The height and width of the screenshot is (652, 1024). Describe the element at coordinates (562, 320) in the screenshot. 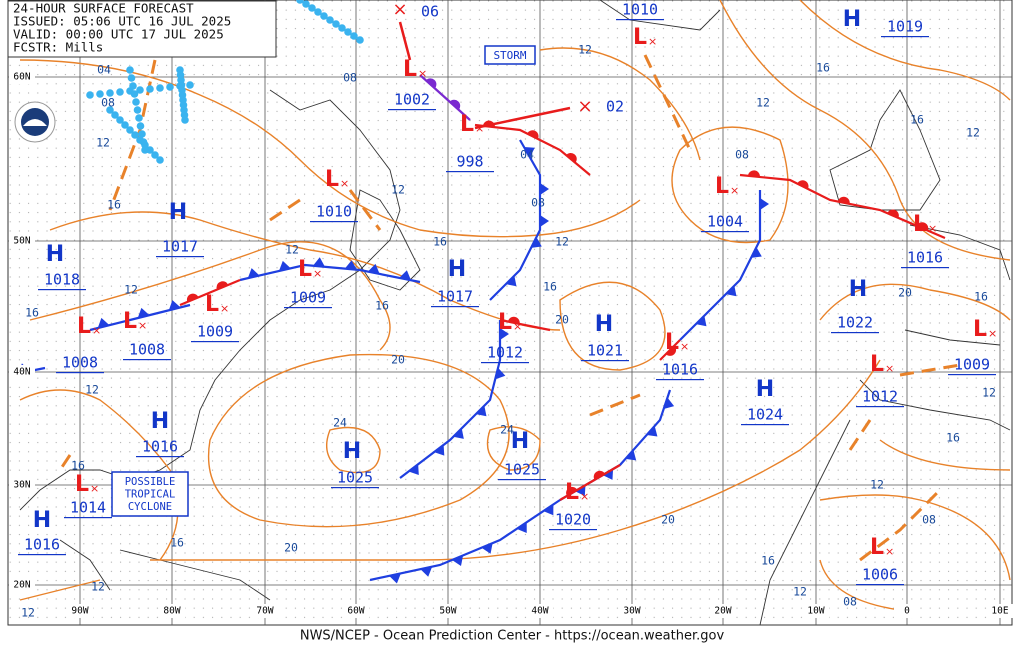

I see `isobar-label: 20` at that location.